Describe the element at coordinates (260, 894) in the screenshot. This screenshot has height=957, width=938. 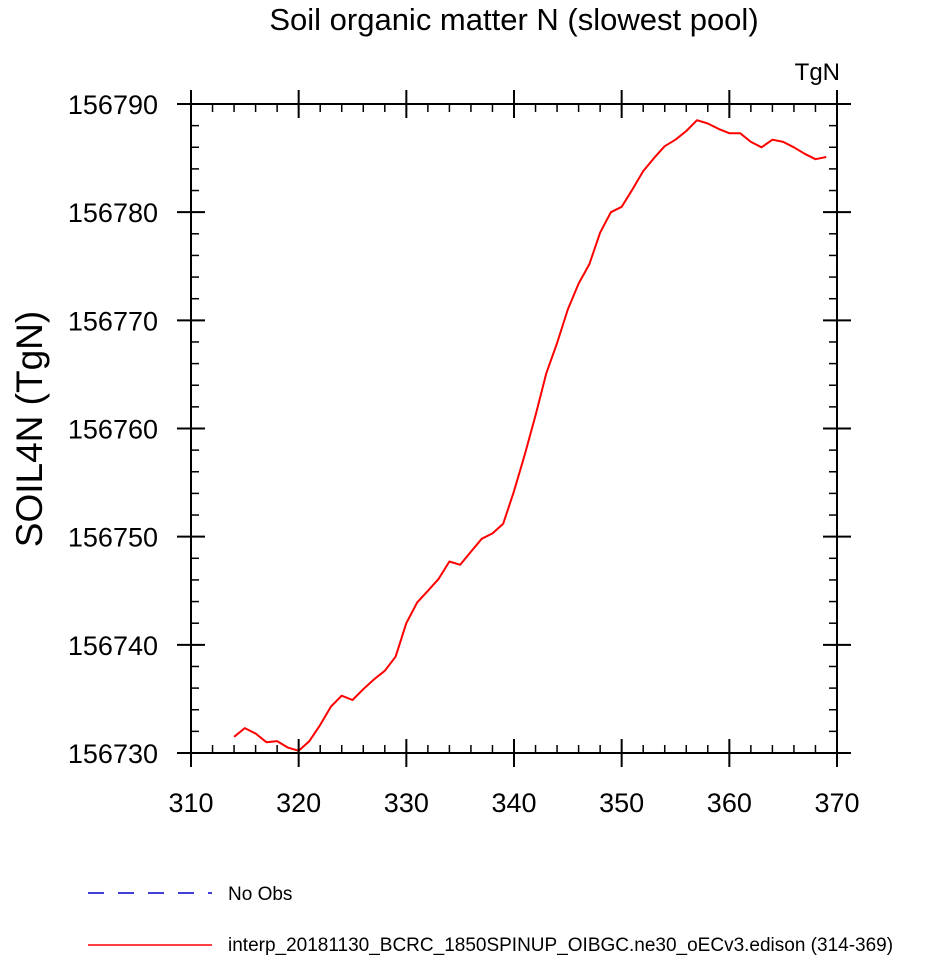
I see `legend-label-no-obs: No Obs` at that location.